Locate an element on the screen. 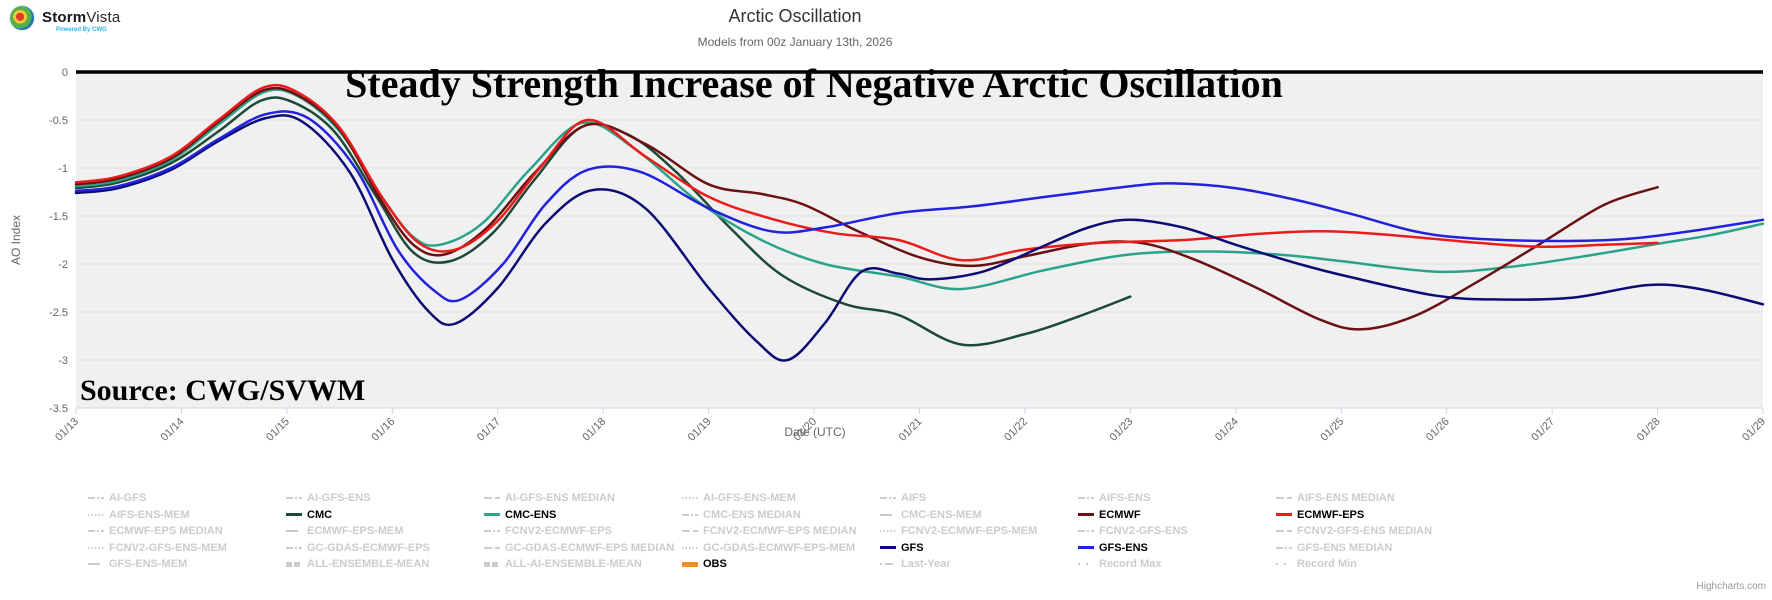  legend-item-fcnv2-ecmwf-eps: FCNV2-ECMWF-EPS is located at coordinates (583, 531).